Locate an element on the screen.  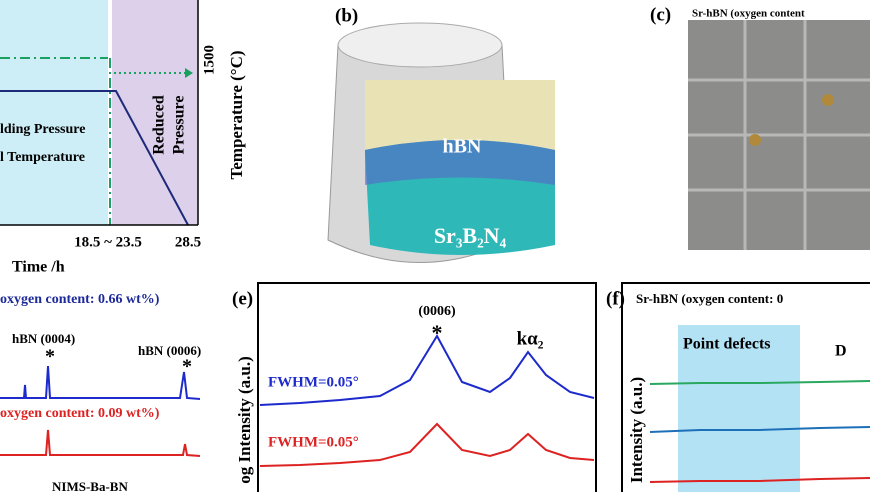
legend-text: l Temperature is located at coordinates (42, 157).